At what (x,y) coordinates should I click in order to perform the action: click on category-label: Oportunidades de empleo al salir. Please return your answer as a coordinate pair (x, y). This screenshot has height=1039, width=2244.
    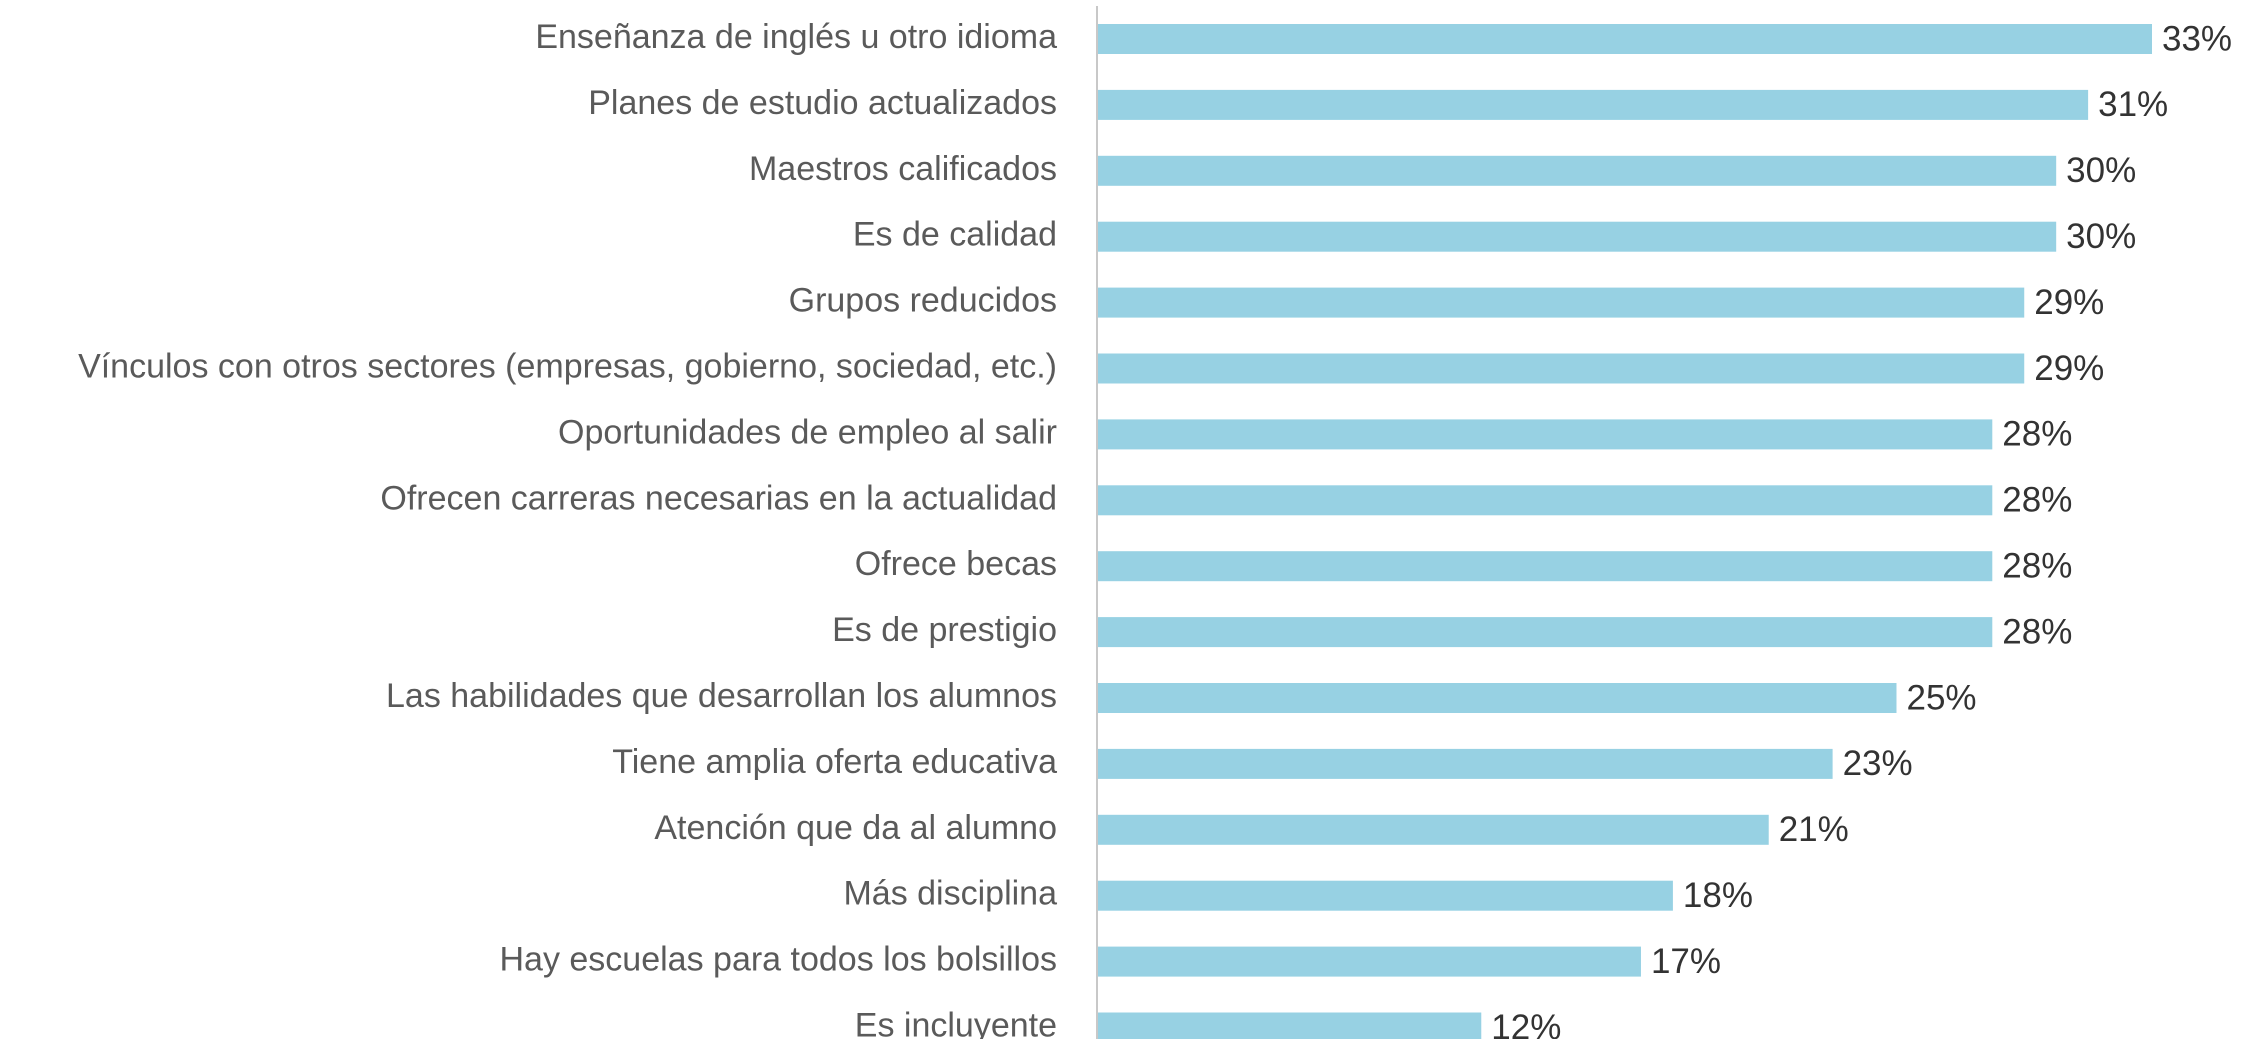
    Looking at the image, I should click on (807, 432).